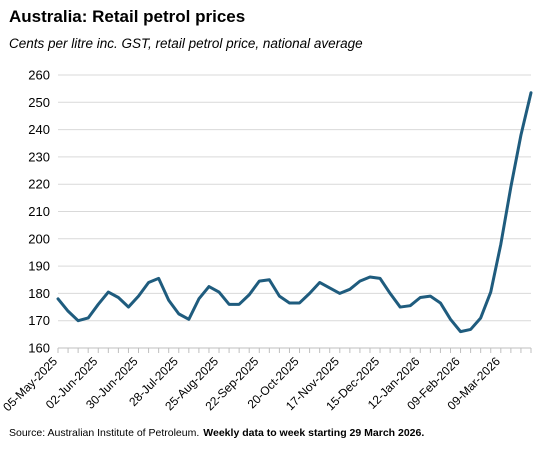  Describe the element at coordinates (39, 348) in the screenshot. I see `y-tick-label: 160` at that location.